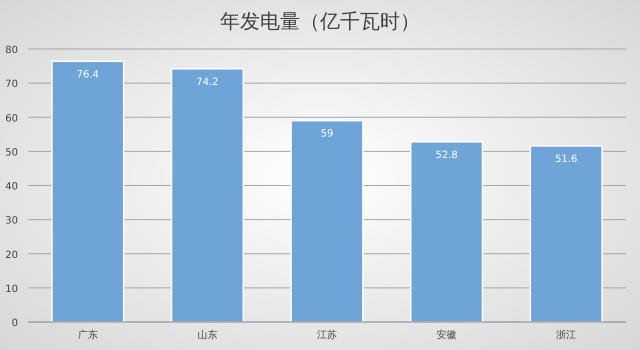 This screenshot has width=640, height=350. I want to click on x-tick-label: 广东, so click(88, 335).